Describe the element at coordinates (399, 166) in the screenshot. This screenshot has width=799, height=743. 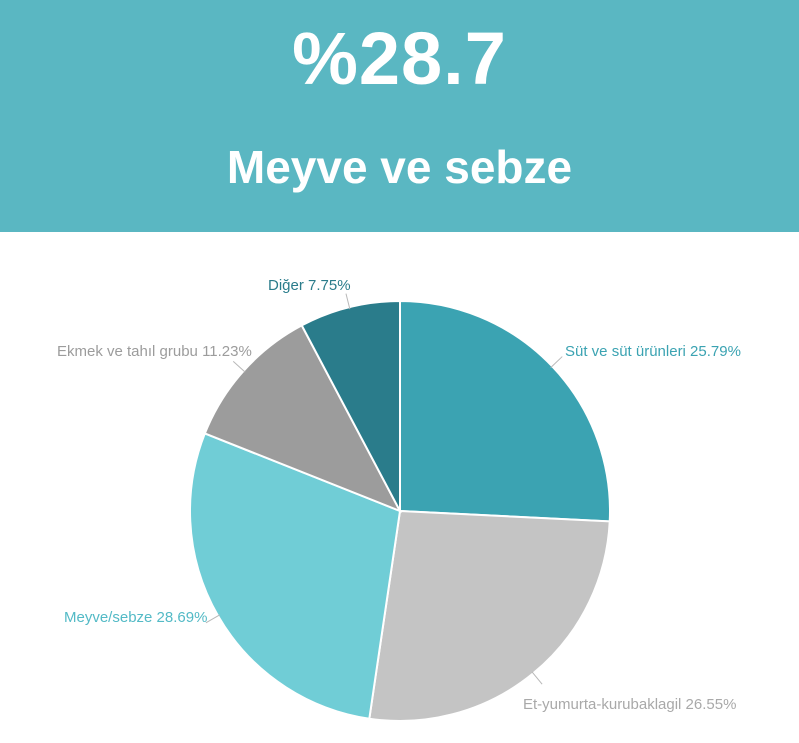
I see `headline-category: Meyve ve sebze` at that location.